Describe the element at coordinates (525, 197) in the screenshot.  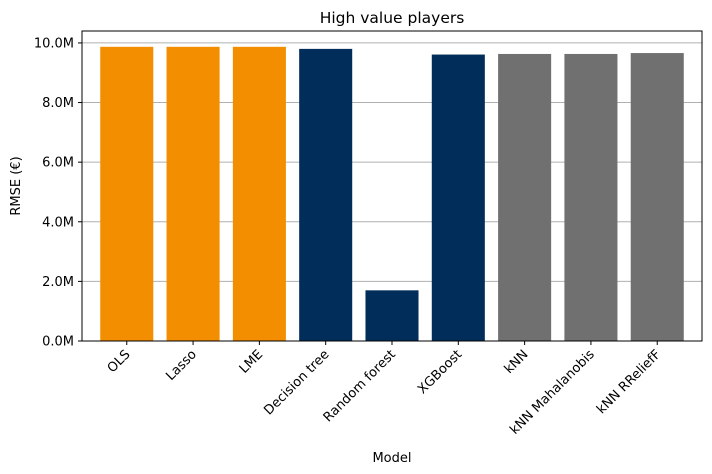
I see `bar-knn` at that location.